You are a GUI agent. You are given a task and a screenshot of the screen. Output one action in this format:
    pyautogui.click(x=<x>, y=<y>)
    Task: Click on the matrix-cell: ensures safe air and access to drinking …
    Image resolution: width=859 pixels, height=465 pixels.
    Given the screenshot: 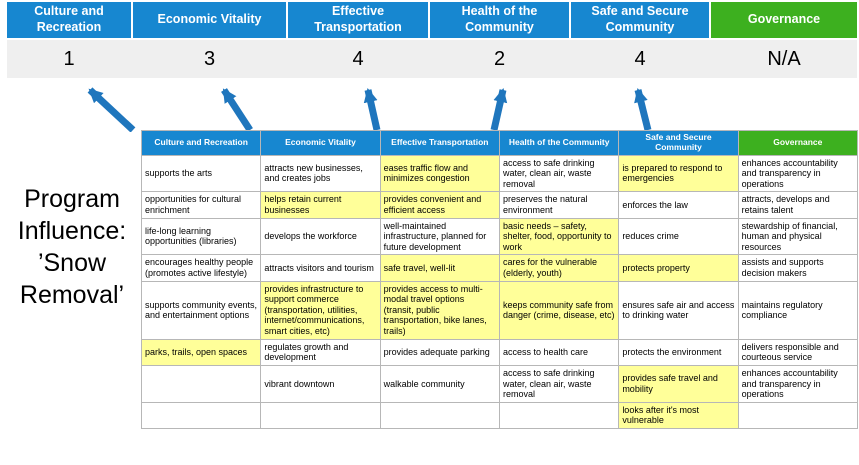 What is the action you would take?
    pyautogui.click(x=678, y=310)
    